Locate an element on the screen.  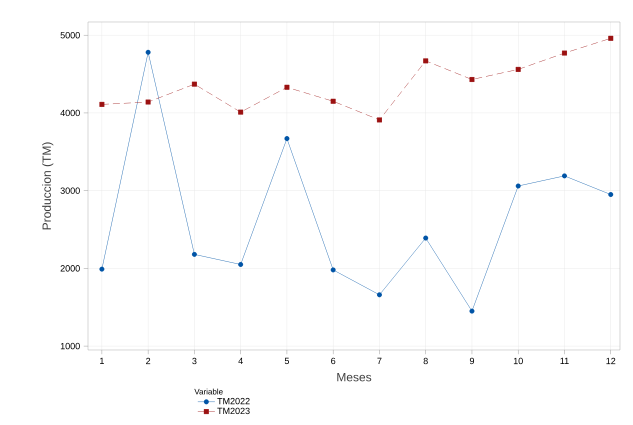
y-tick-label: 3000 is located at coordinates (70, 190).